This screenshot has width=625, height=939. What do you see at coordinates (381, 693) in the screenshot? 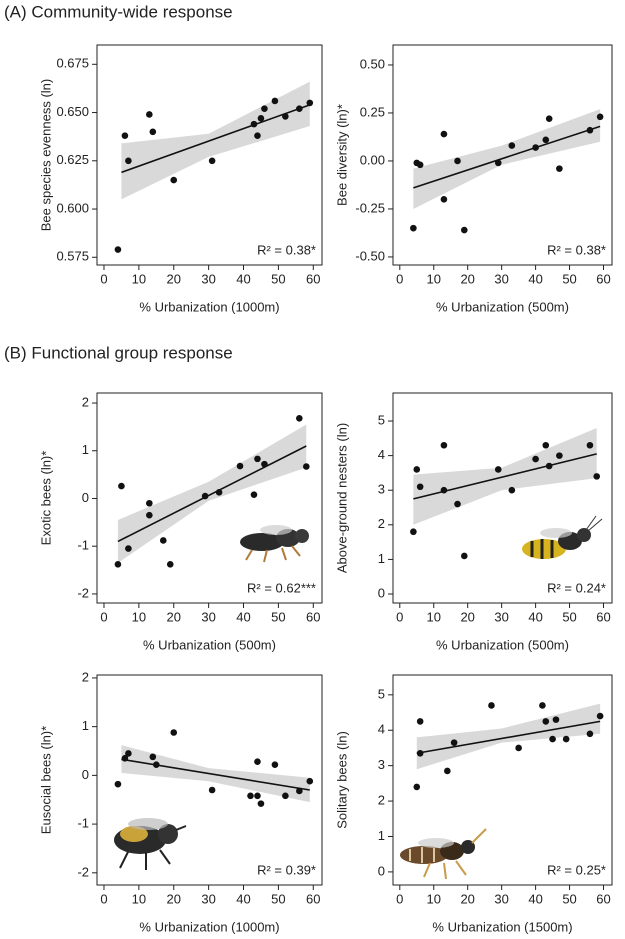
I see `y-tick-label: 5` at bounding box center [381, 693].